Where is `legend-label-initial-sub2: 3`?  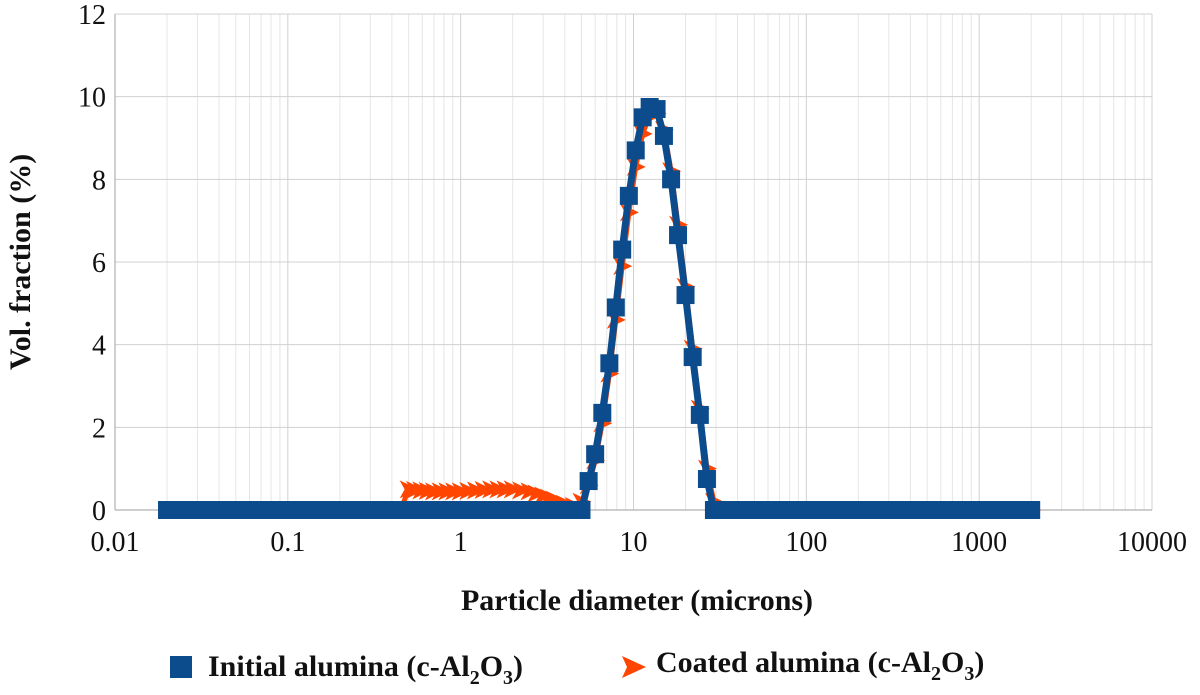 legend-label-initial-sub2: 3 is located at coordinates (508, 678).